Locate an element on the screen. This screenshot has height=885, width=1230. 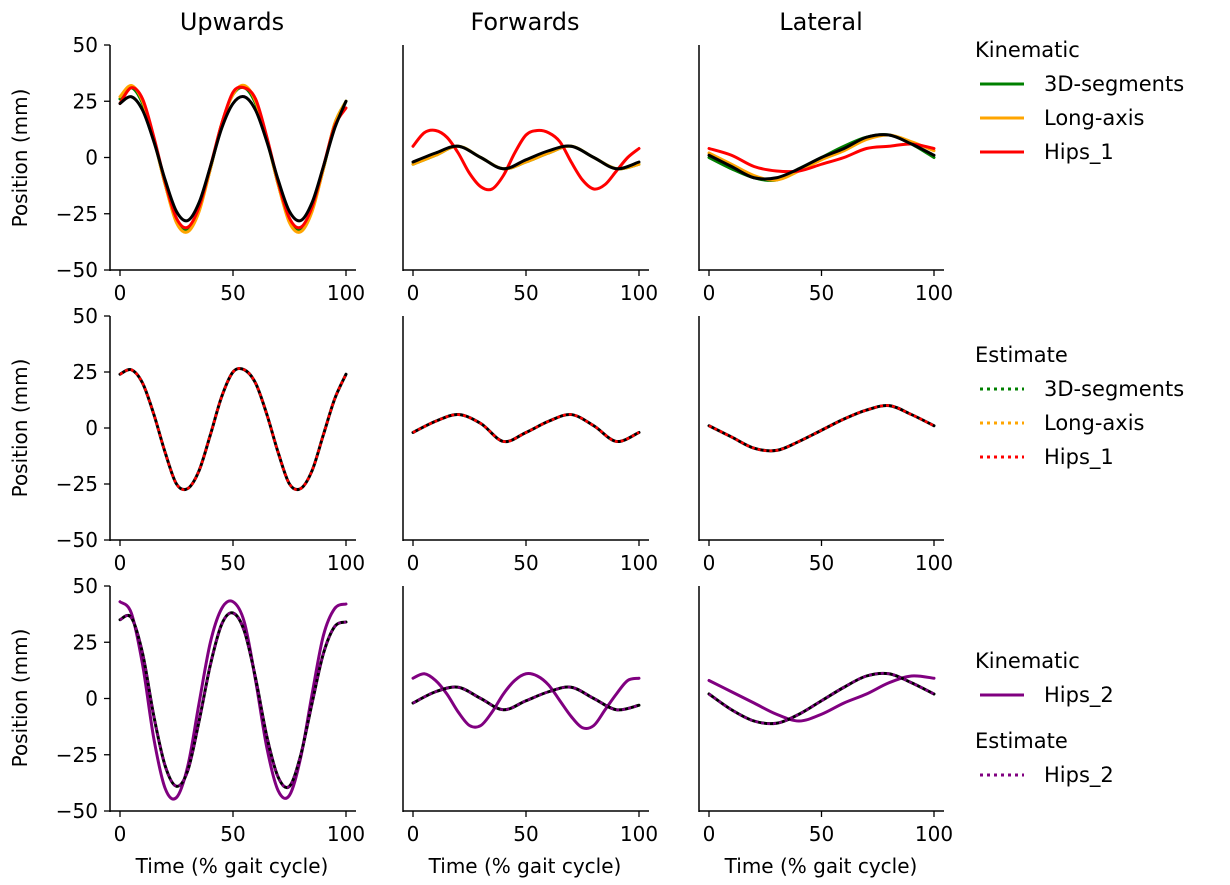
legend-estimate-row3: Estimate Hips_2 is located at coordinates (1044, 758).